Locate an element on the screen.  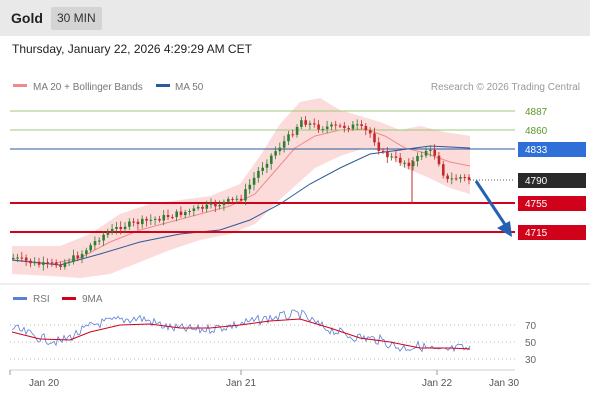
ma20-legend-swatch is located at coordinates (20, 85).